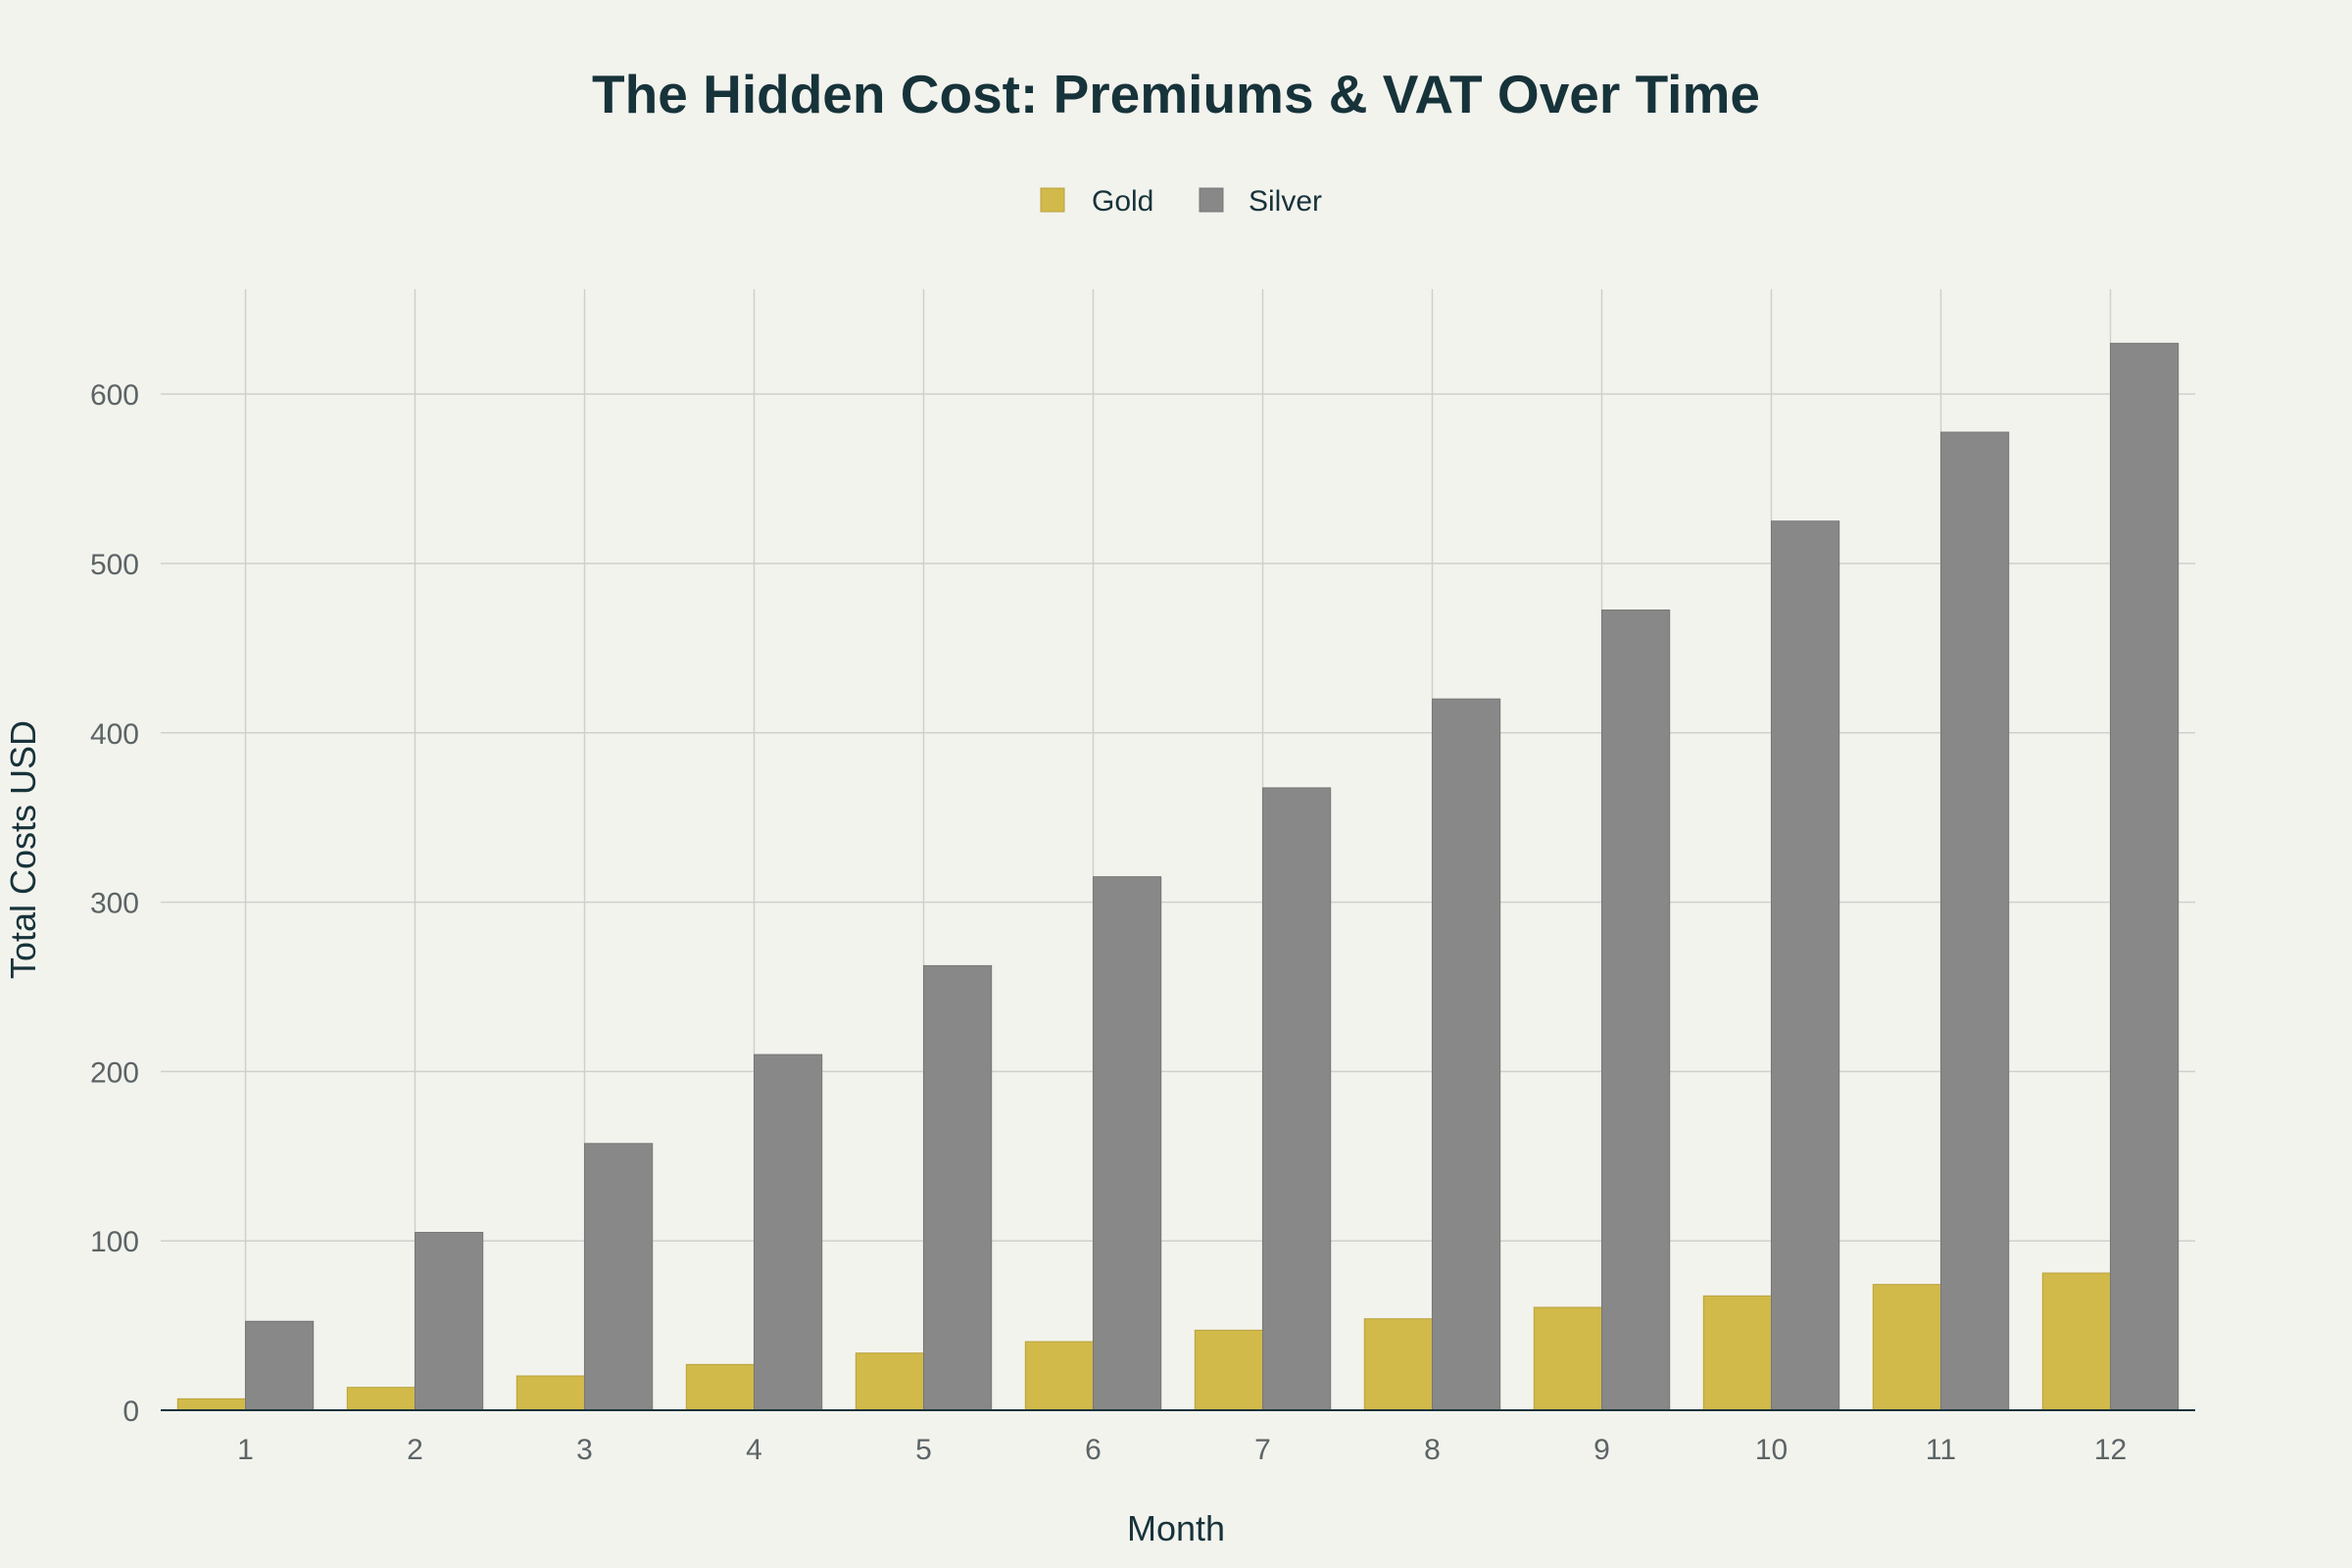 This screenshot has width=2352, height=1568. What do you see at coordinates (114, 395) in the screenshot?
I see `y-tick-label: 600` at bounding box center [114, 395].